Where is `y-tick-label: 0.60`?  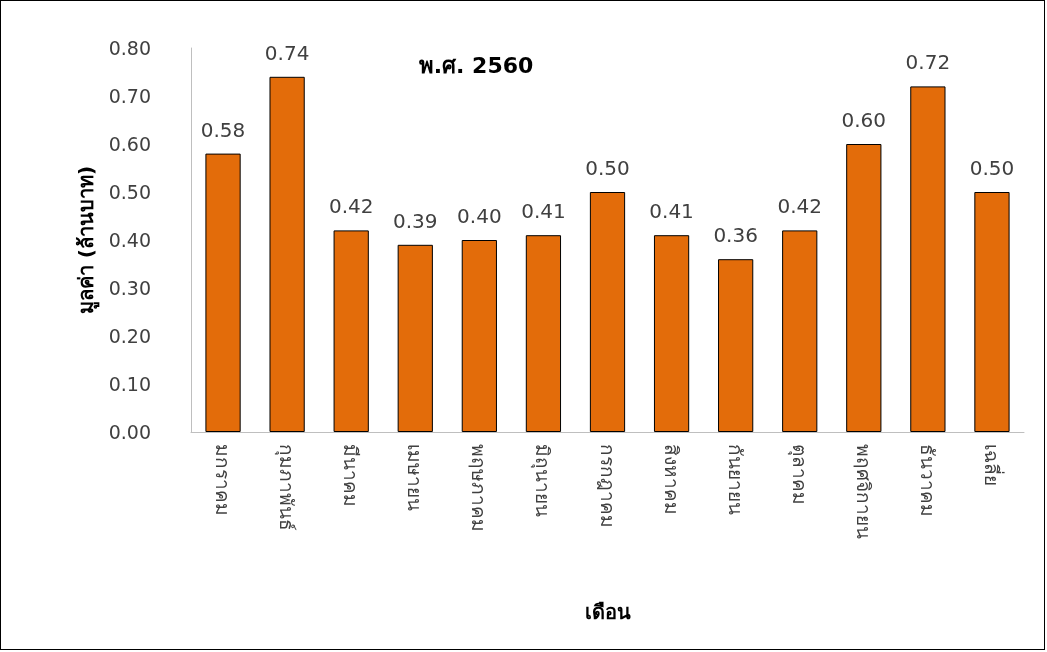
y-tick-label: 0.60 is located at coordinates (129, 144).